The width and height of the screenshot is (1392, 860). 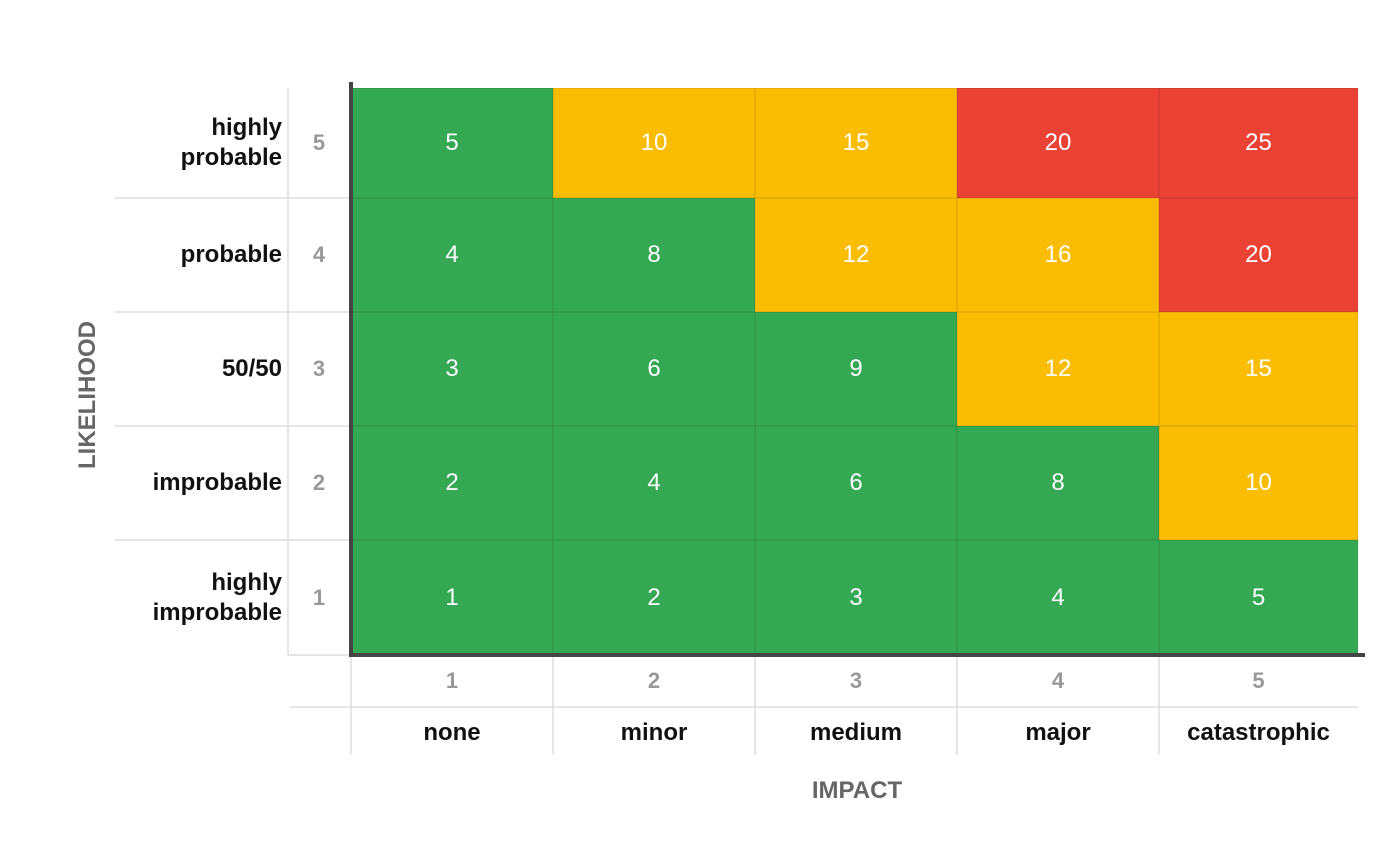 I want to click on row-number: 5, so click(x=319, y=142).